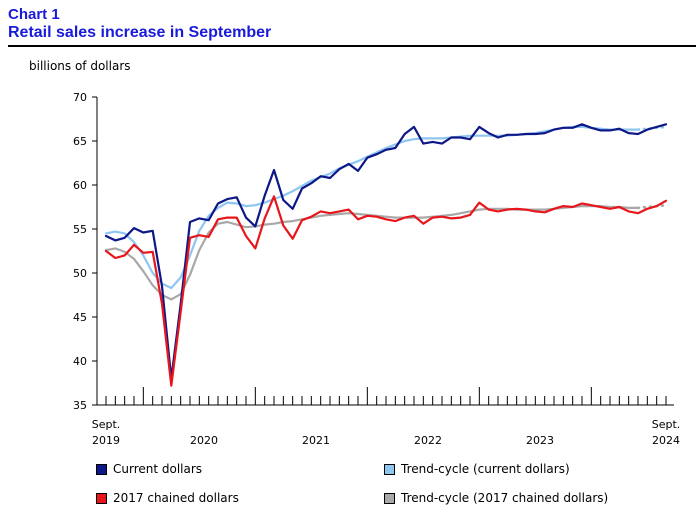  What do you see at coordinates (666, 440) in the screenshot?
I see `x-tick-label-year-5: 2024` at bounding box center [666, 440].